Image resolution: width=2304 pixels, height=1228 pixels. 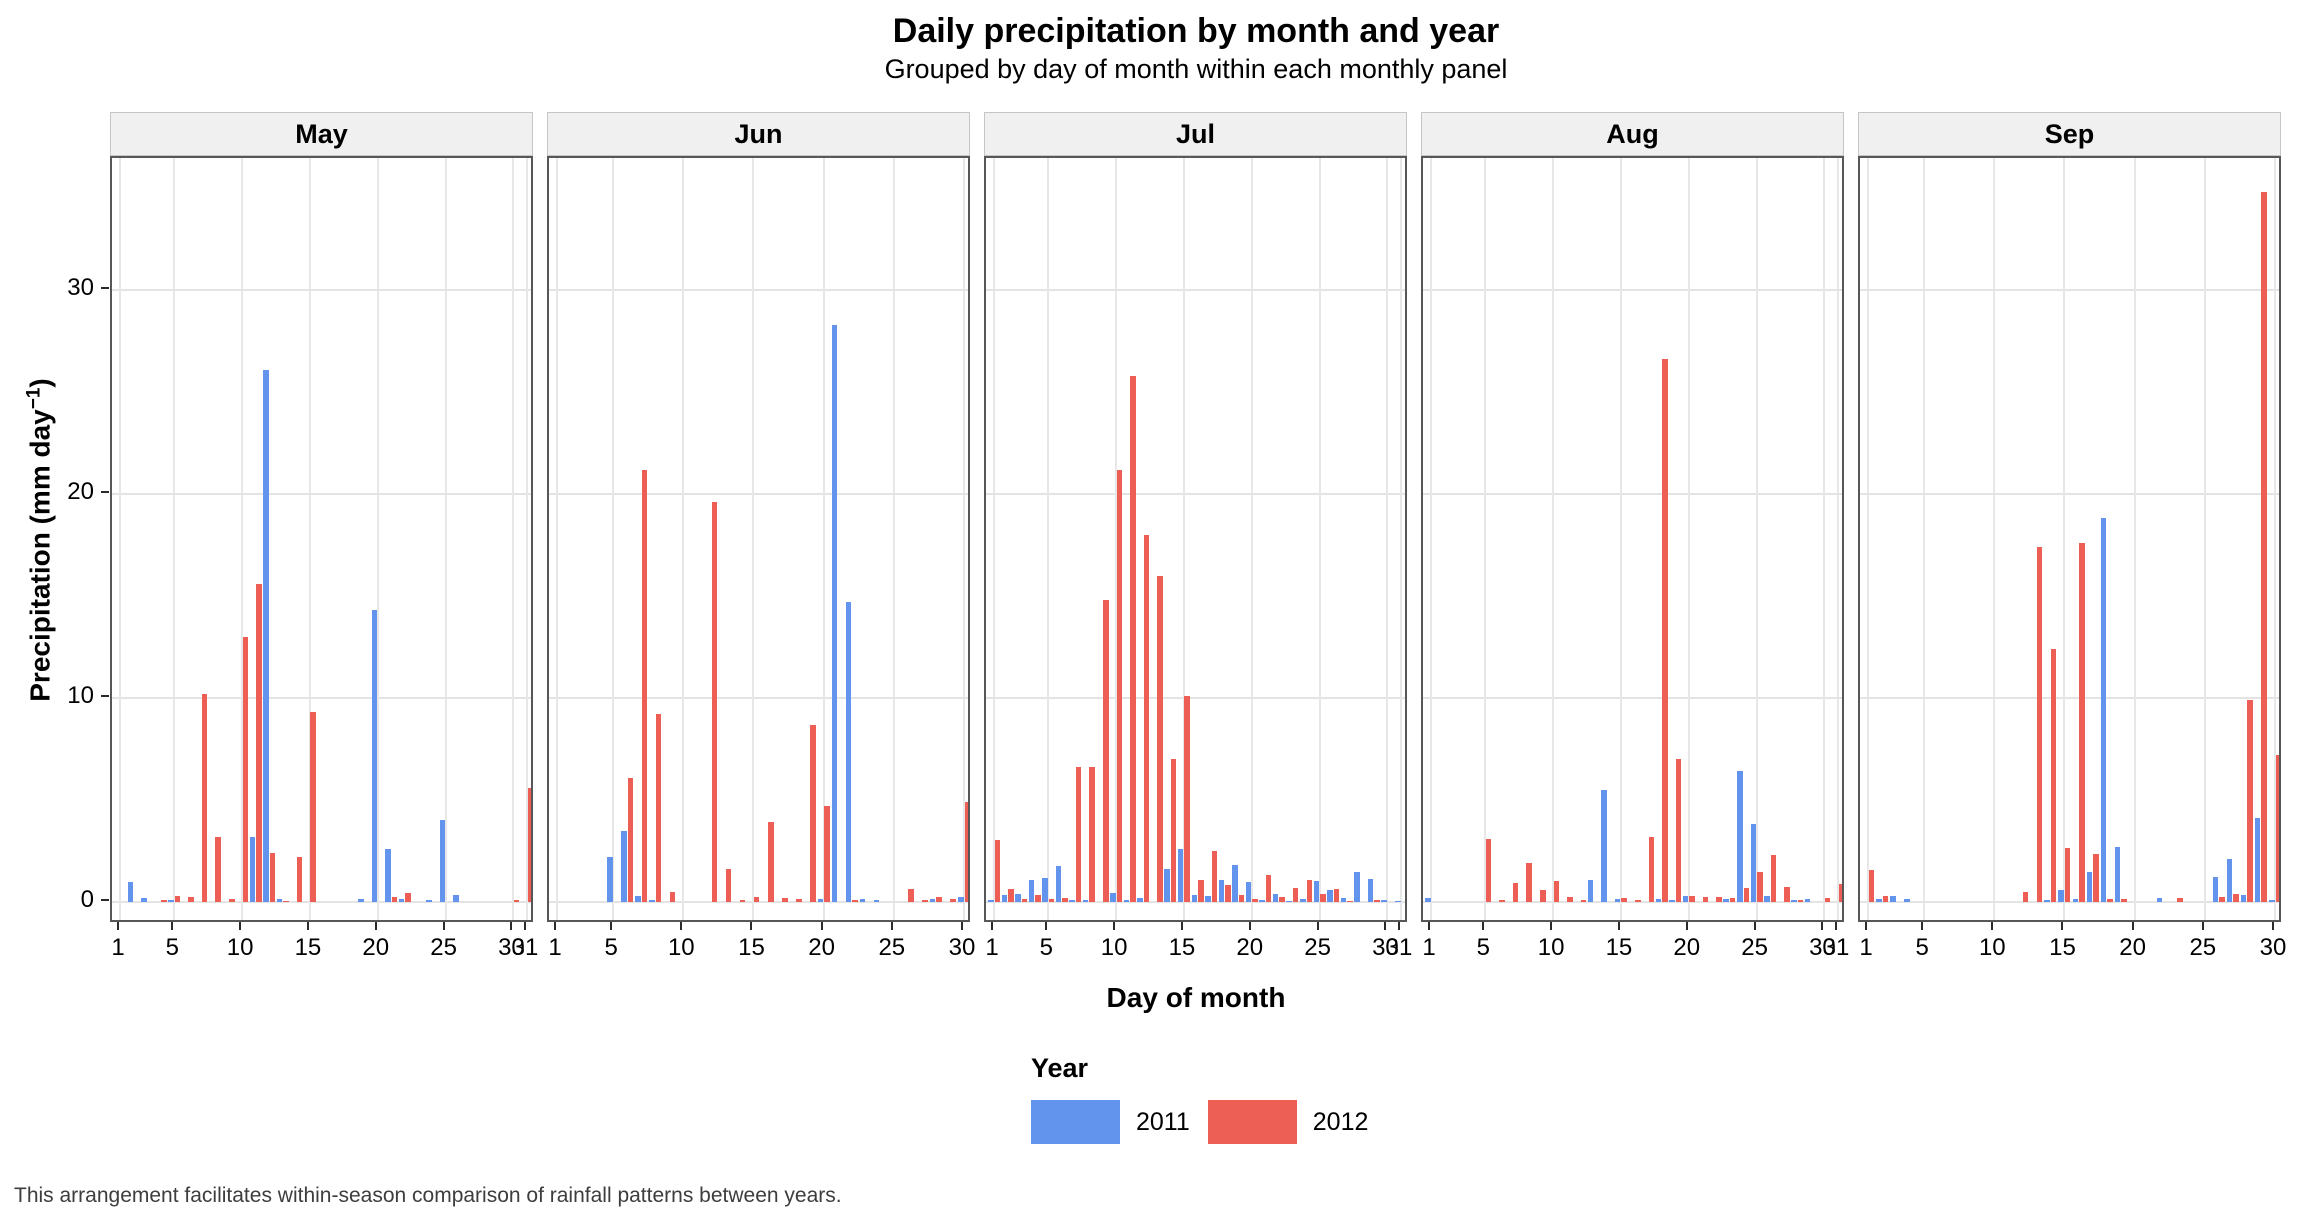 What do you see at coordinates (321, 539) in the screenshot?
I see `panel-may` at bounding box center [321, 539].